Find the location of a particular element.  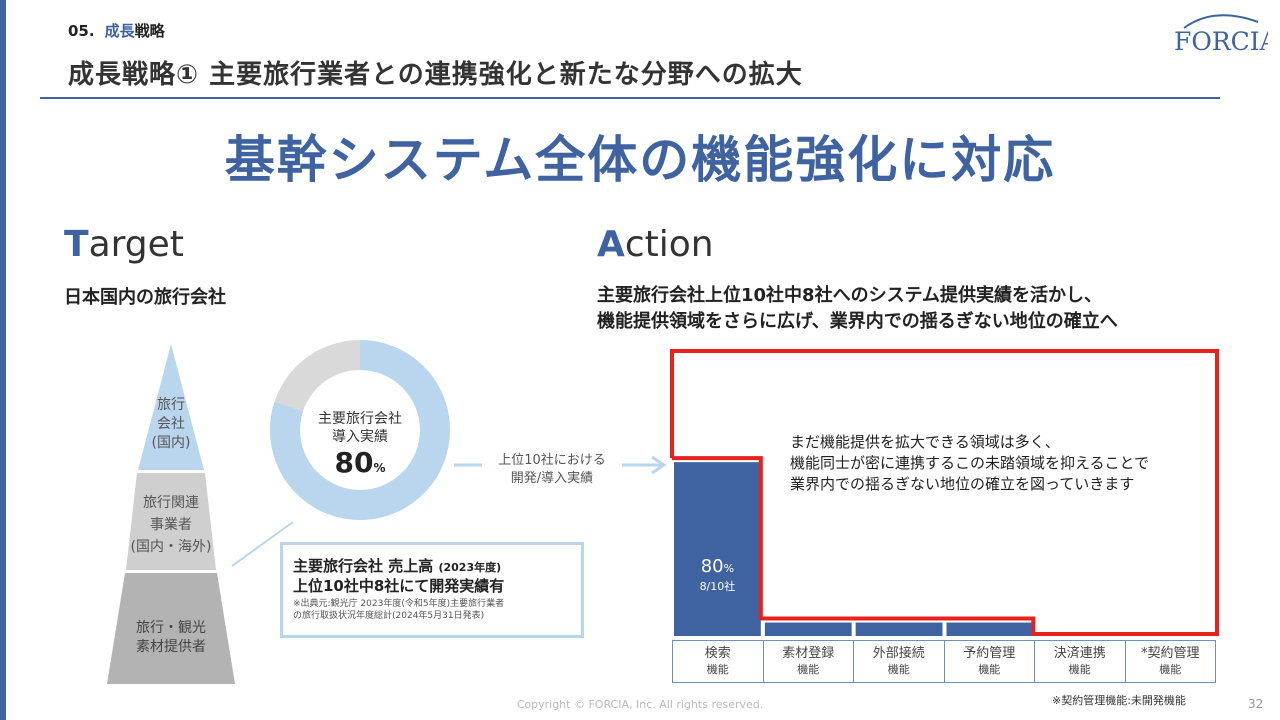

action-note-line2: 機能同士が密に連携するこの未踏領域を抑えることで is located at coordinates (970, 463).